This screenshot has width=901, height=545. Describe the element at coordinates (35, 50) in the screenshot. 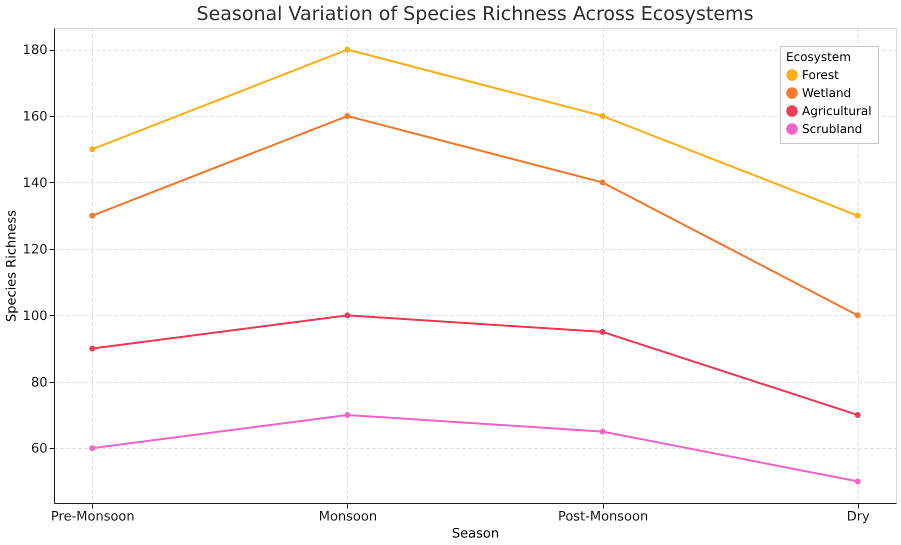

I see `y-tick-label: 180` at that location.